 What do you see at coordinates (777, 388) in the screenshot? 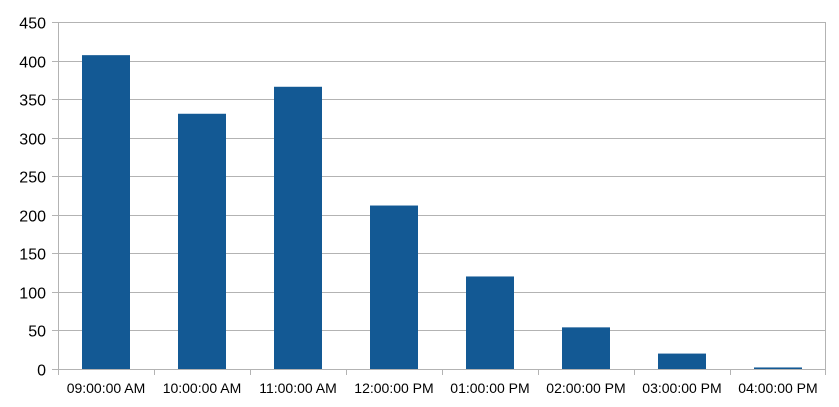
I see `x-tick-label: 04:00:00 PM` at bounding box center [777, 388].